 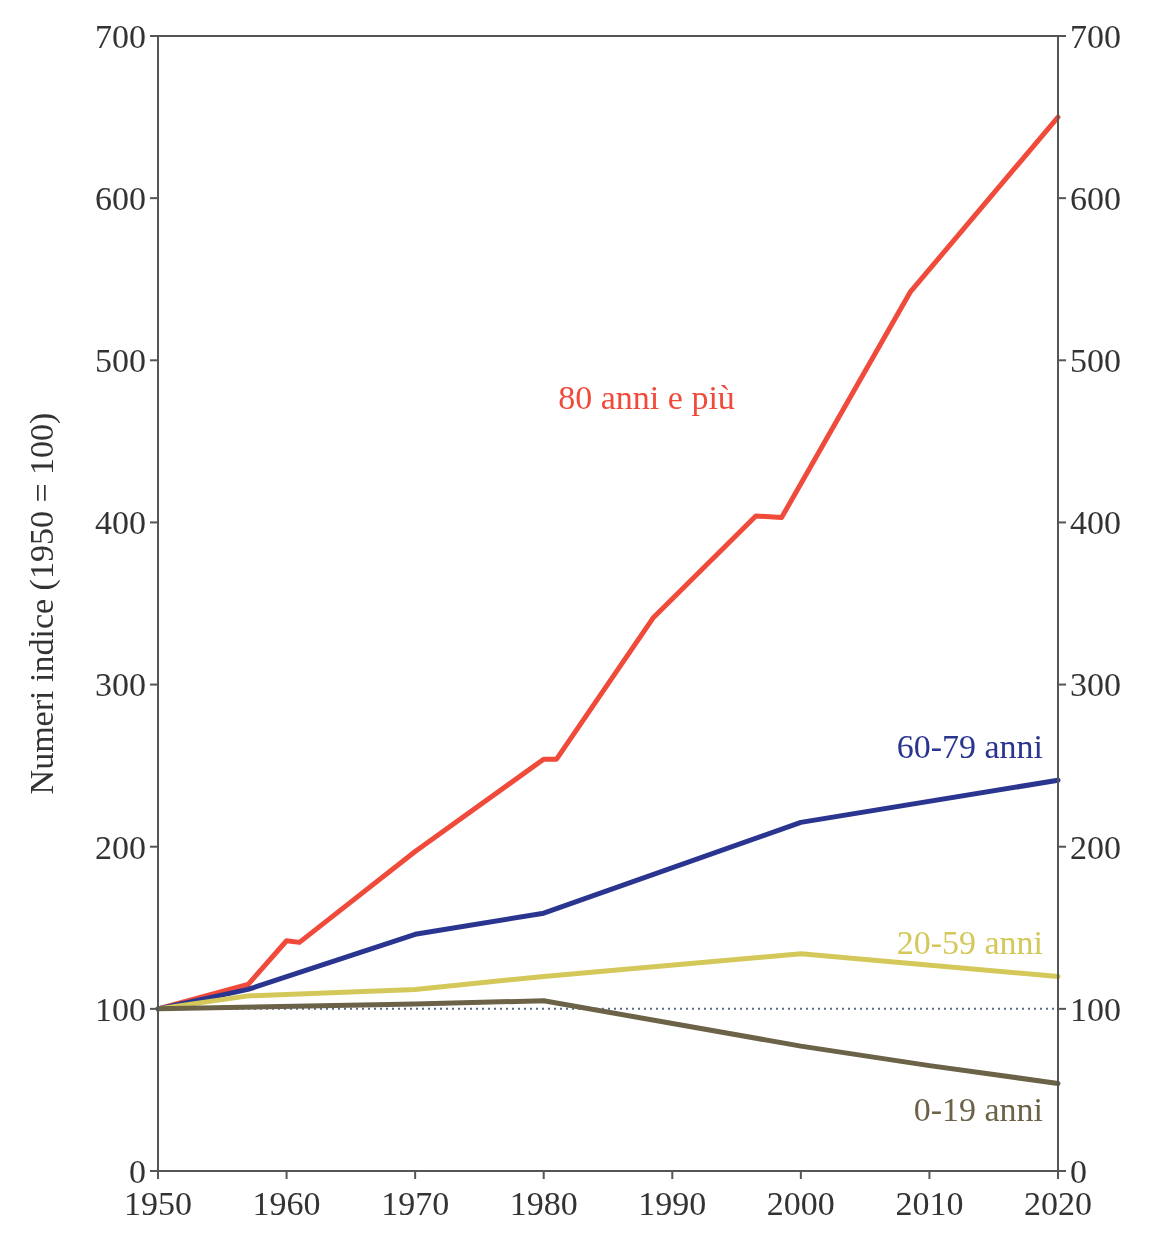 What do you see at coordinates (1095, 361) in the screenshot?
I see `y2-tick-label: 500` at bounding box center [1095, 361].